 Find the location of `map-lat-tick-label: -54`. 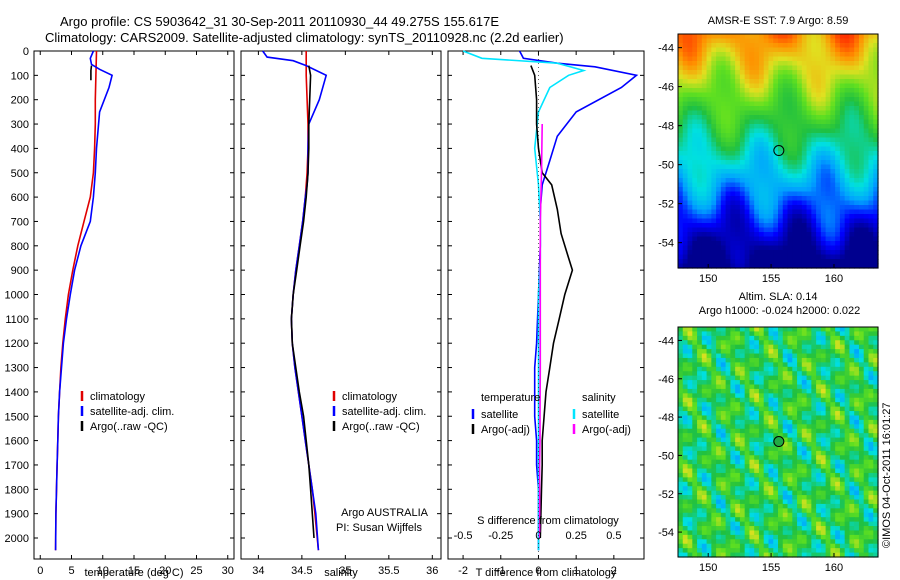

map-lat-tick-label: -54 is located at coordinates (666, 244).